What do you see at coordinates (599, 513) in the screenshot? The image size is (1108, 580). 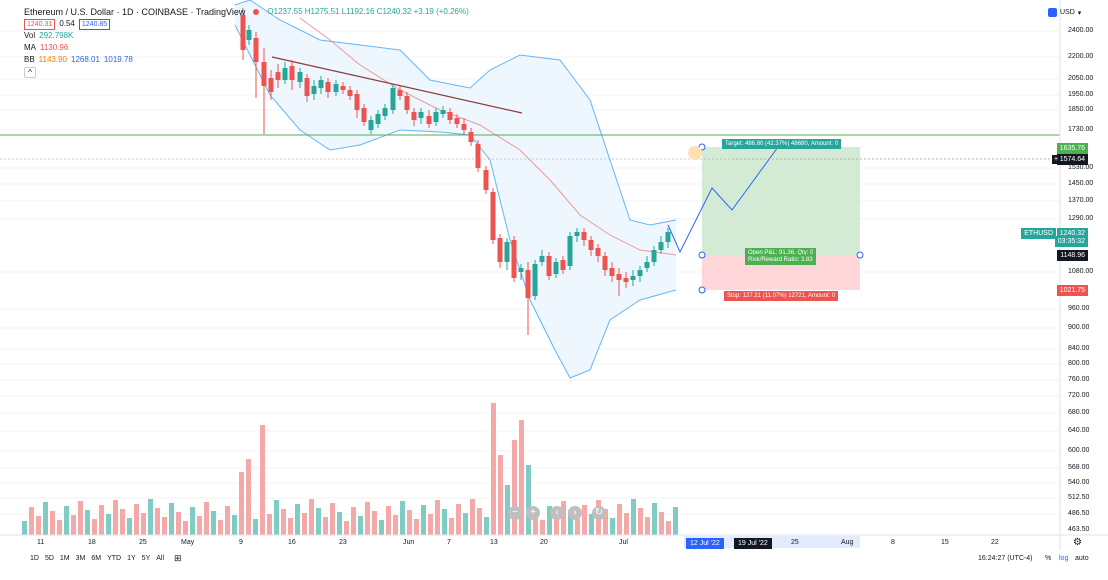 I see `reset-chart-button: ↻` at bounding box center [599, 513].